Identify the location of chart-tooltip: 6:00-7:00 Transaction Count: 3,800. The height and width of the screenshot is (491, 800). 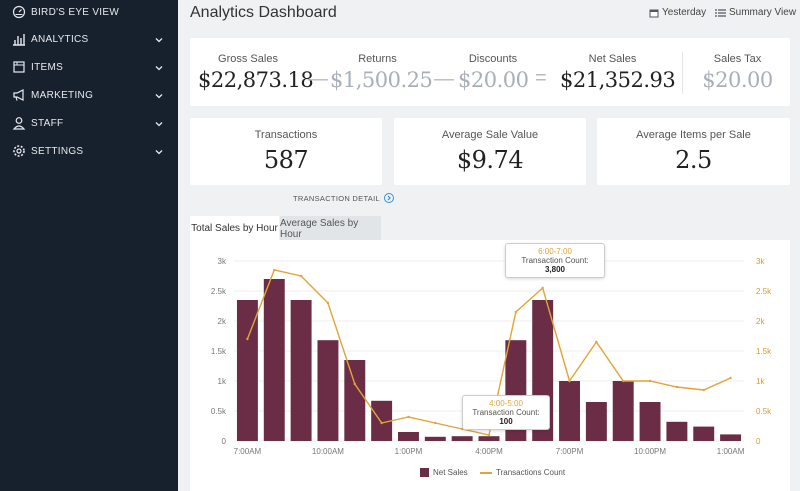
(555, 260).